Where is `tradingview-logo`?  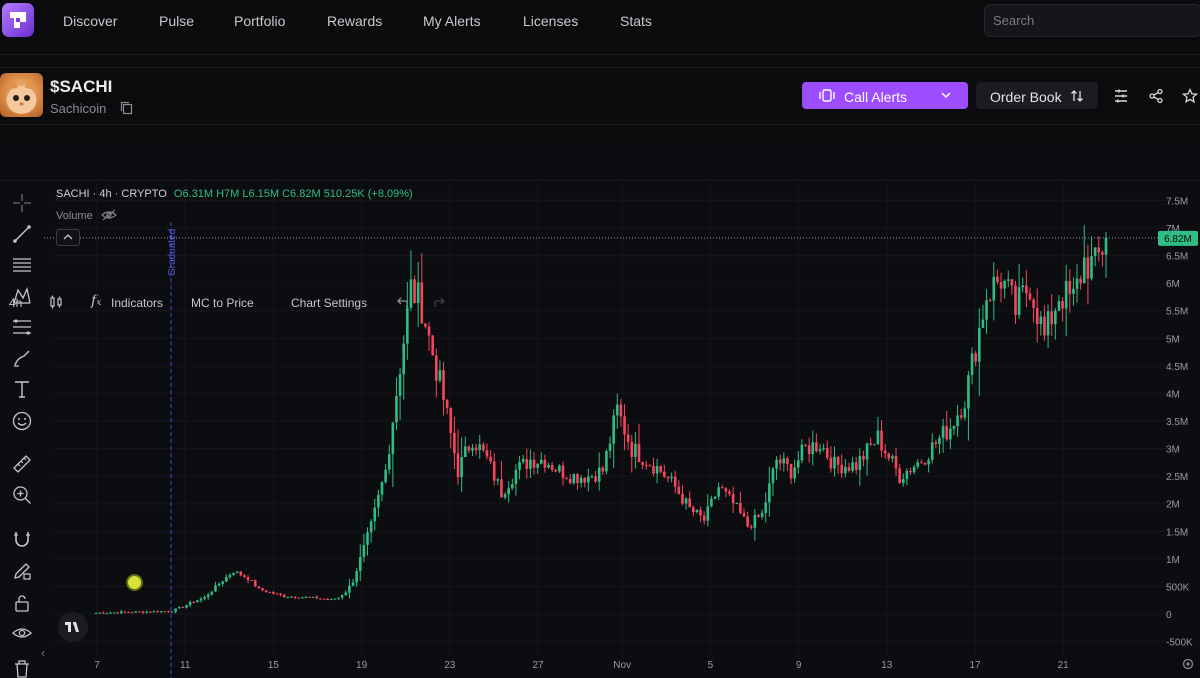
tradingview-logo is located at coordinates (73, 627).